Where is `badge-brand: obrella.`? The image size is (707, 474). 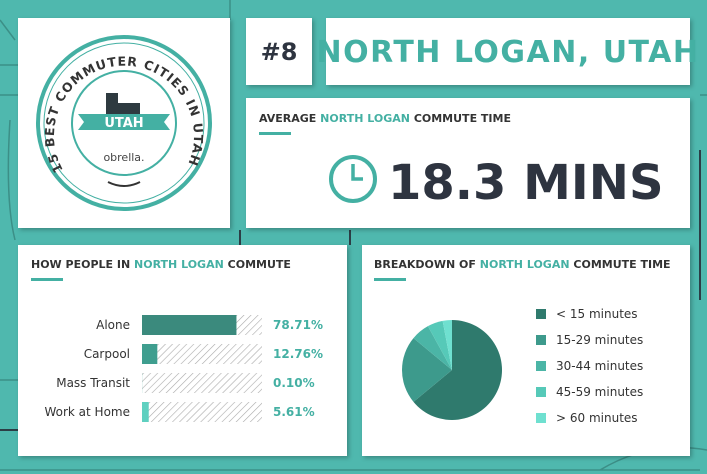 badge-brand: obrella. is located at coordinates (123, 157).